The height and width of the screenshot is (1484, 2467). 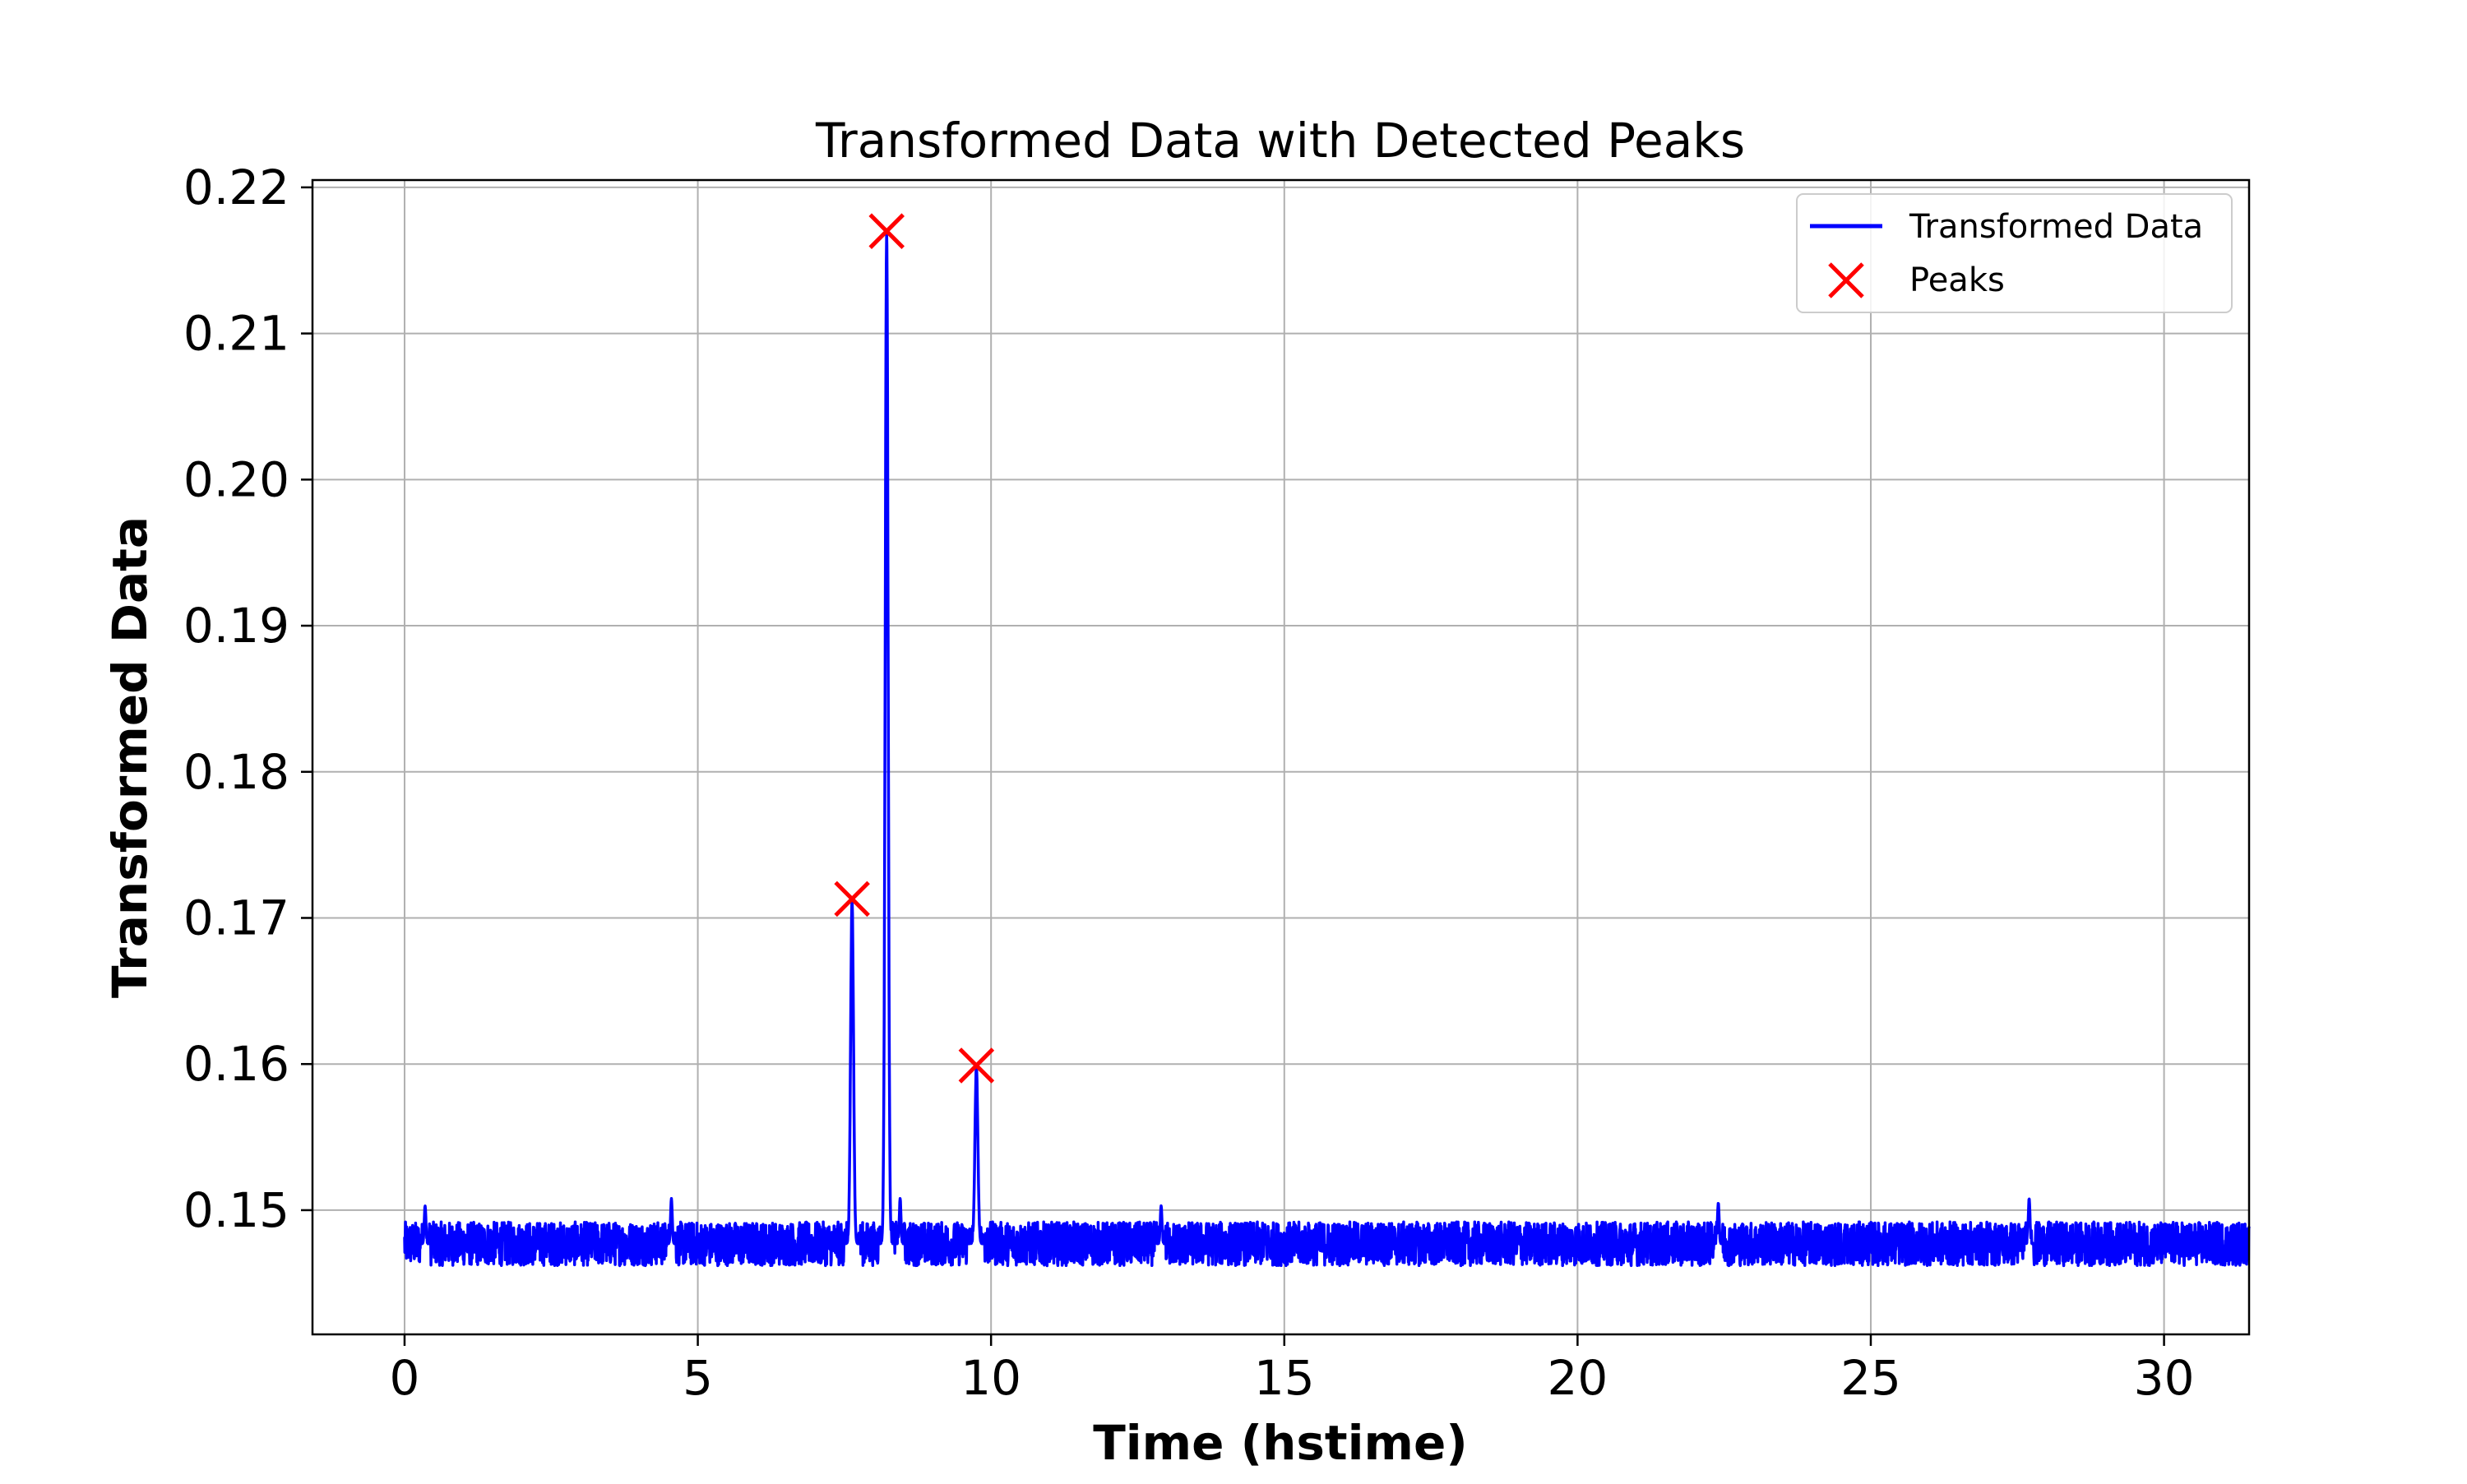 I want to click on x-tick-label: 5, so click(x=698, y=1378).